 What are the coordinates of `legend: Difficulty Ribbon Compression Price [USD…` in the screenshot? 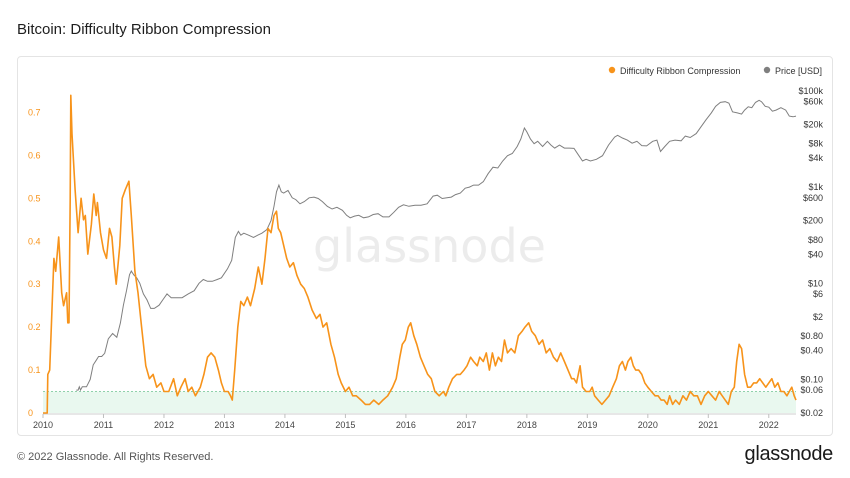 It's located at (715, 71).